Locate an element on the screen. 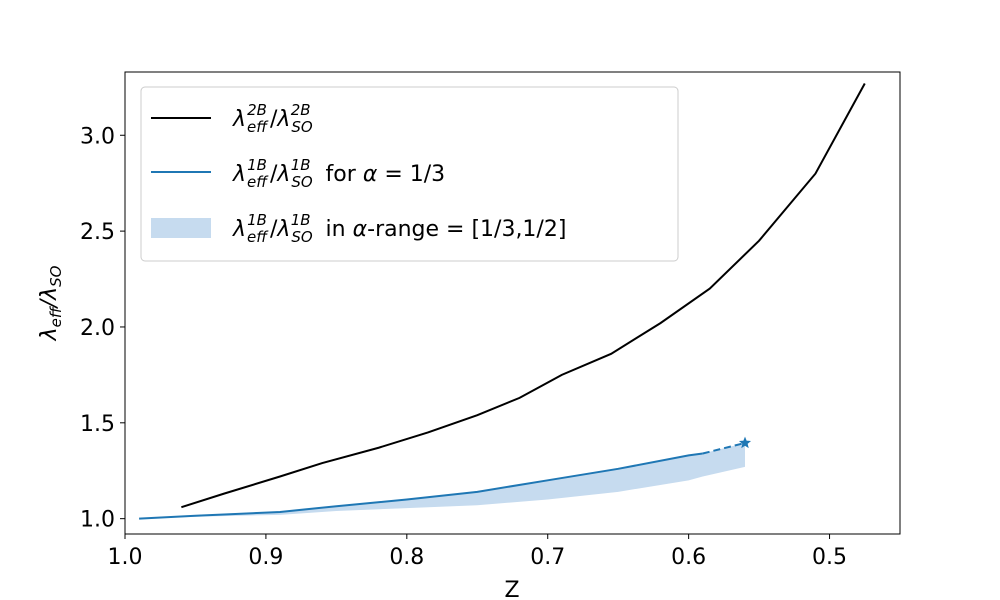 This screenshot has width=1000, height=600. marker-layer is located at coordinates (745, 442).